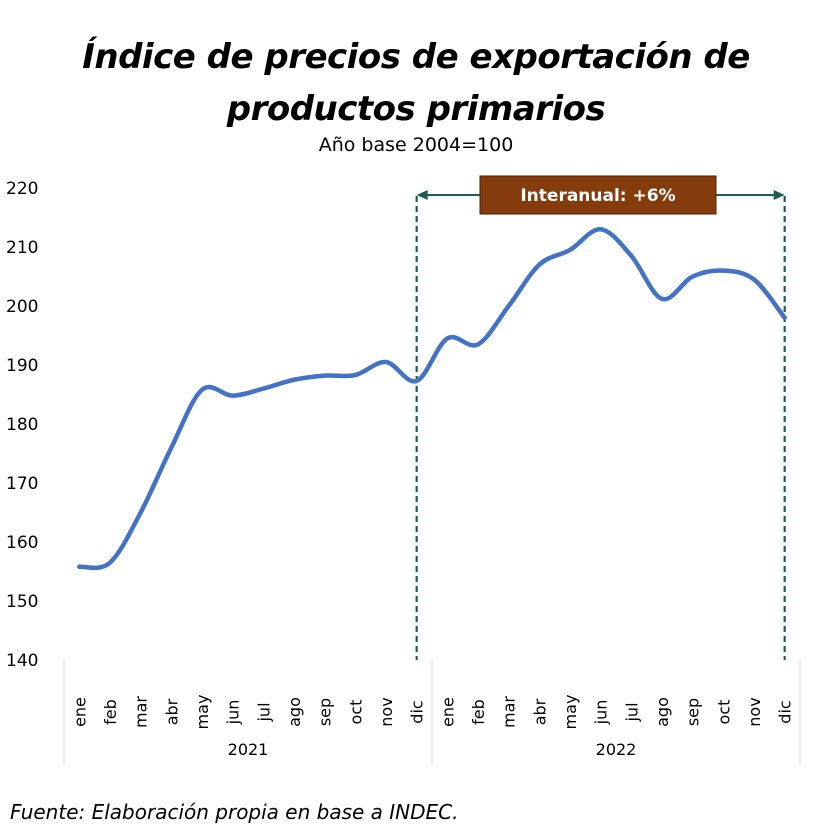  I want to click on x-year-label: 2022, so click(616, 749).